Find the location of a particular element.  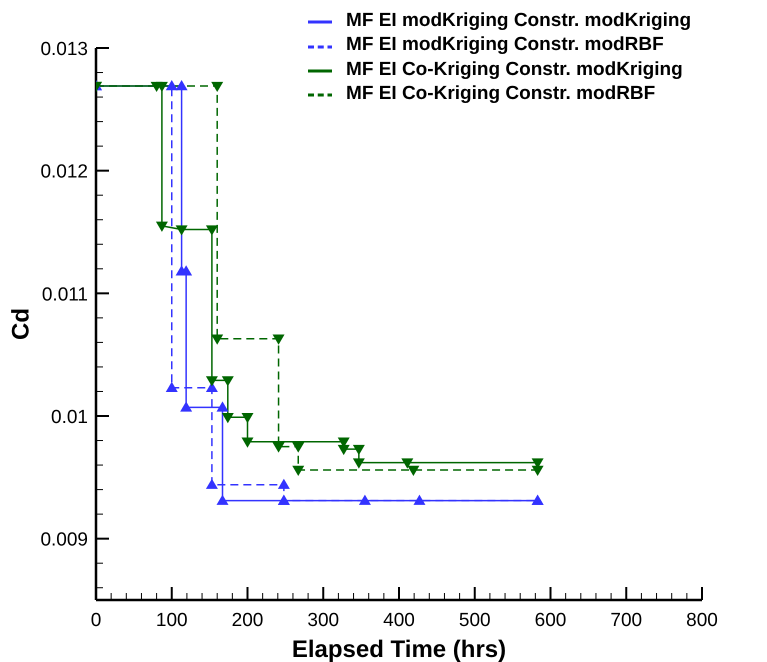

y-tick-label: 0.012 is located at coordinates (64, 172).